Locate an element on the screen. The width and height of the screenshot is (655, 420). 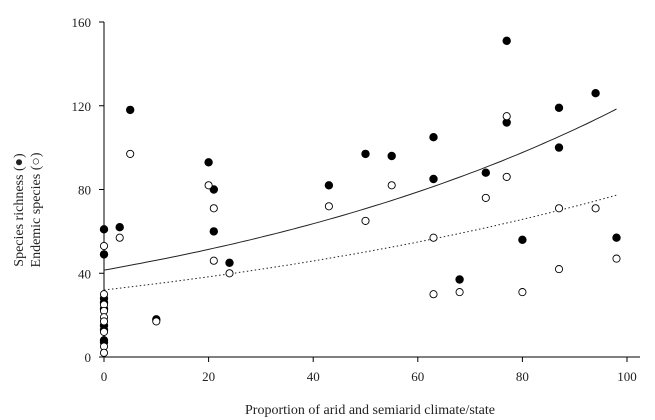
x-tick-label: 0 is located at coordinates (104, 376).